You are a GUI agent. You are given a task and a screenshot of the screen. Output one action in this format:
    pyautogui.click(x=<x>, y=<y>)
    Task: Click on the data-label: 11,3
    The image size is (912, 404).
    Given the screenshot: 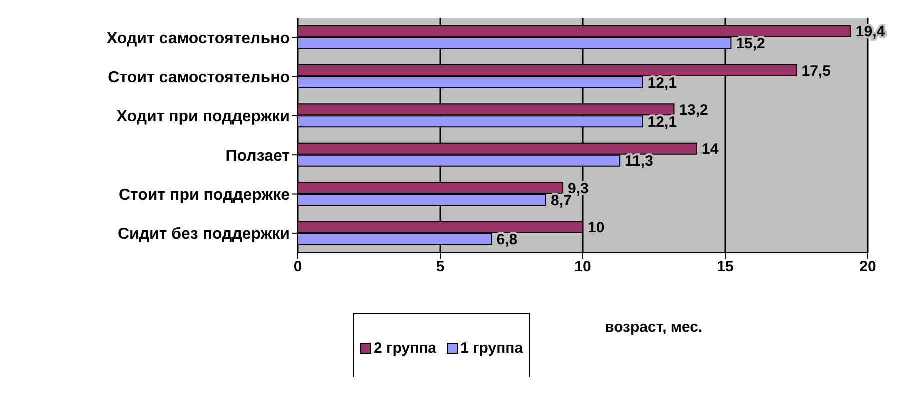 What is the action you would take?
    pyautogui.click(x=639, y=161)
    